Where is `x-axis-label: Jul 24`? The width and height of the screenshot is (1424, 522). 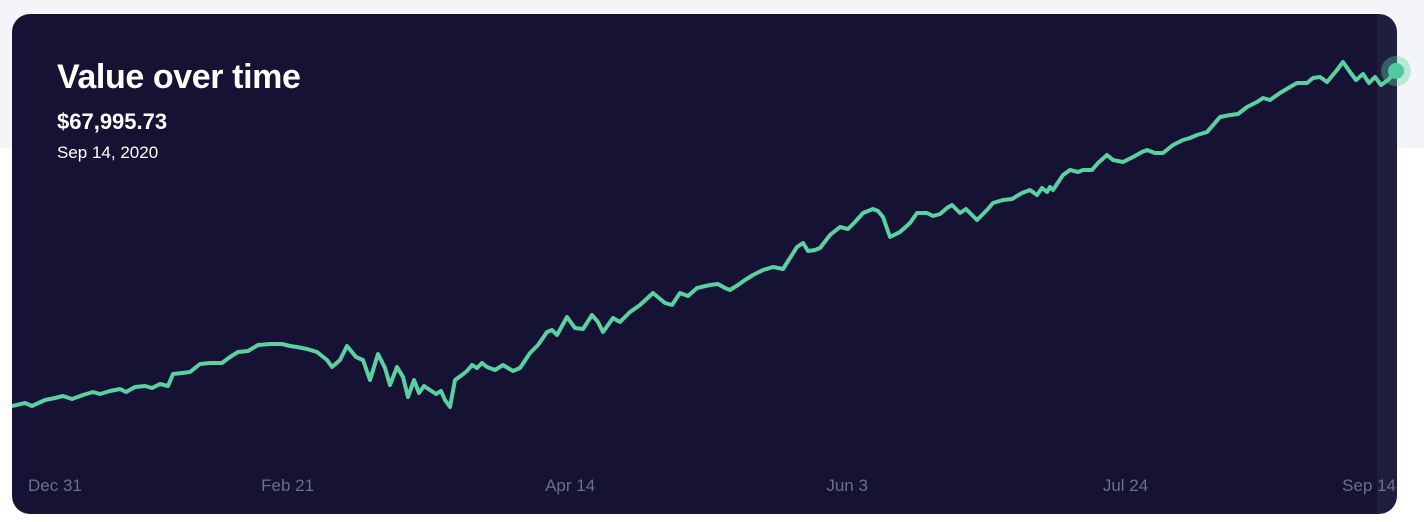 x-axis-label: Jul 24 is located at coordinates (1125, 485).